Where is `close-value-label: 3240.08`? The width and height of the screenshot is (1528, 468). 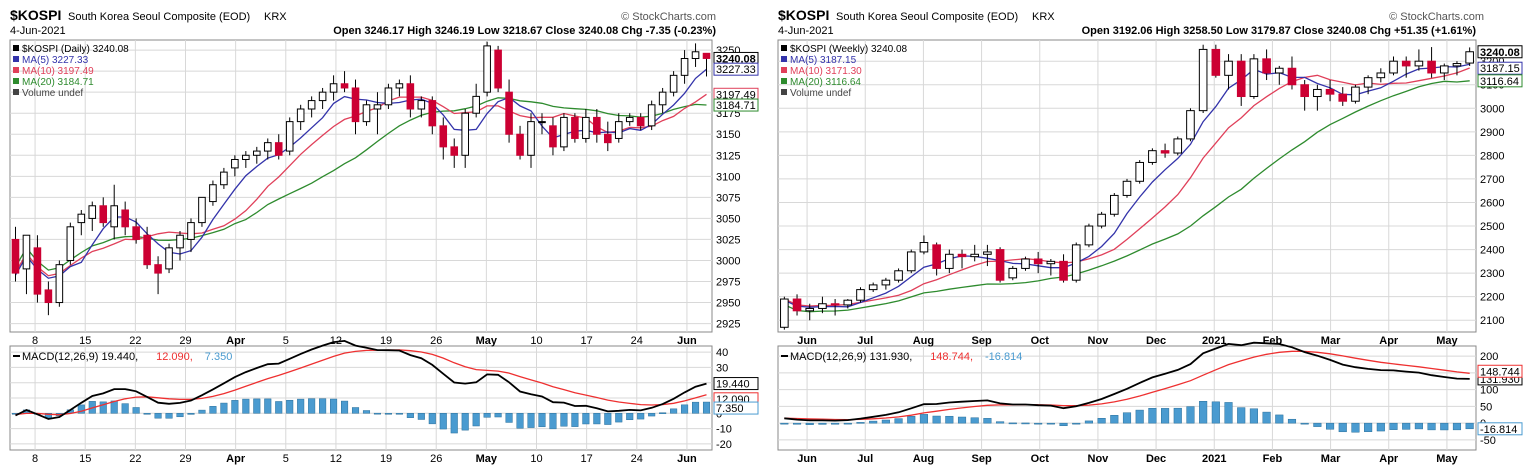 close-value-label: 3240.08 is located at coordinates (736, 59).